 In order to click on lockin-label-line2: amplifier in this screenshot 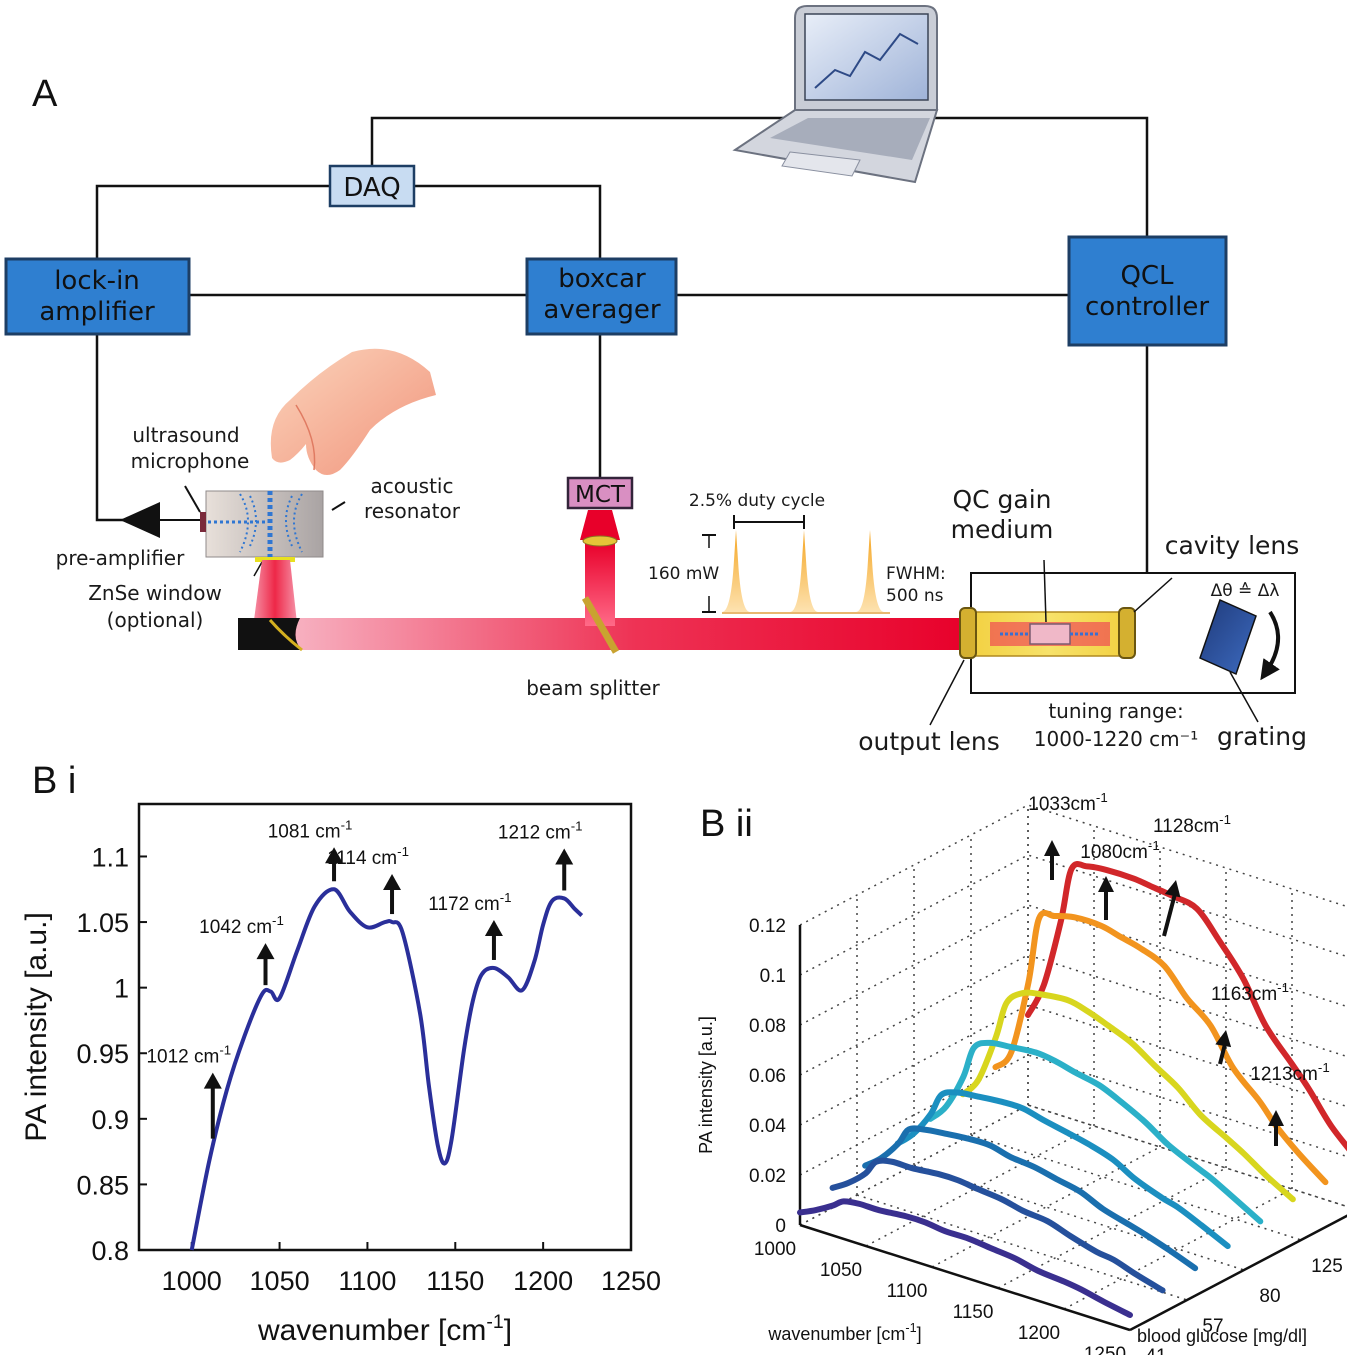, I will do `click(97, 312)`.